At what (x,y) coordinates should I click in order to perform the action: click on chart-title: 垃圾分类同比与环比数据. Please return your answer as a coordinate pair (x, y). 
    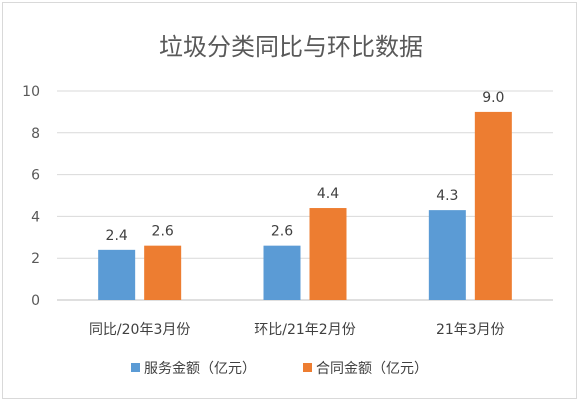
    Looking at the image, I should click on (291, 47).